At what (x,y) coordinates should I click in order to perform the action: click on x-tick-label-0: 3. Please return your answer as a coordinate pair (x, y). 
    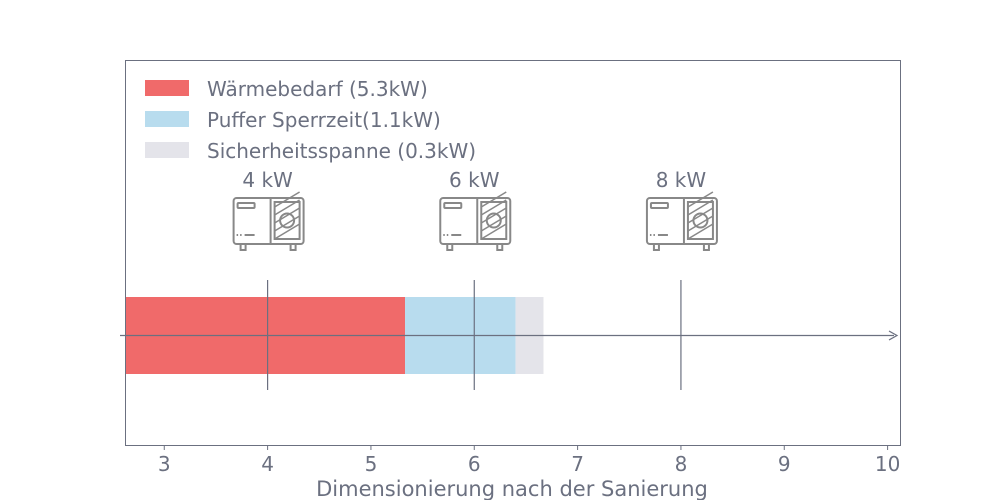
    Looking at the image, I should click on (164, 464).